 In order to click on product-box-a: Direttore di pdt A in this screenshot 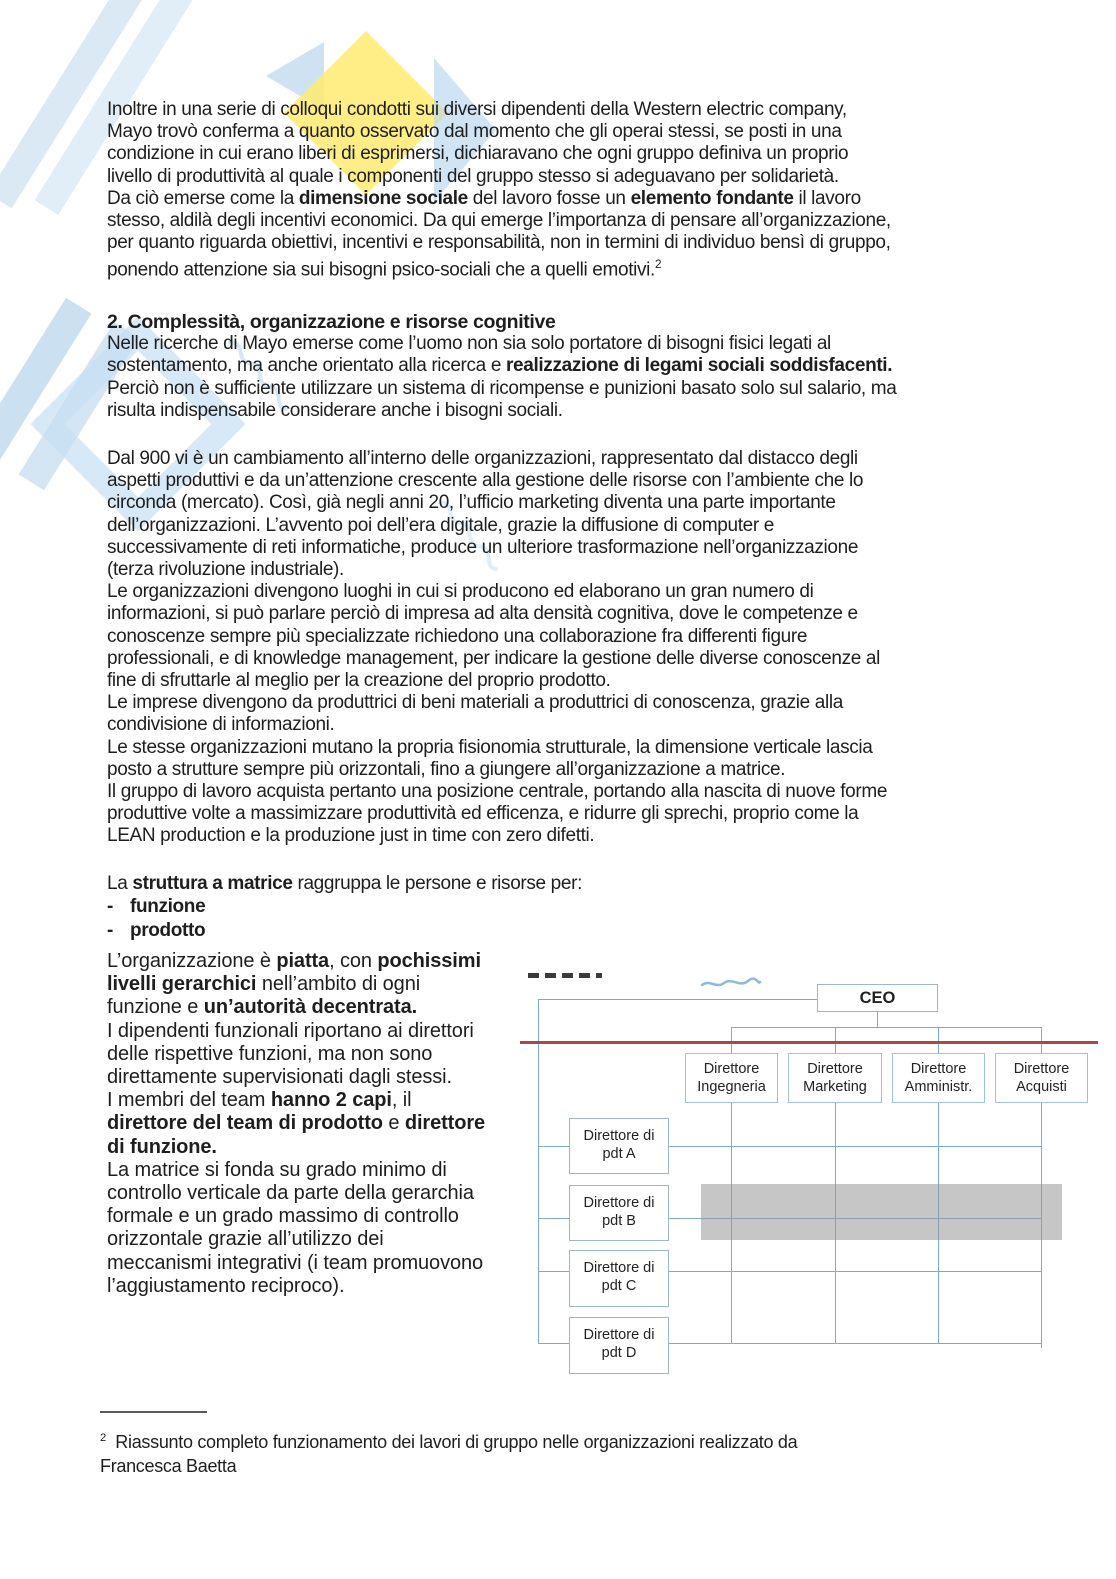, I will do `click(619, 1146)`.